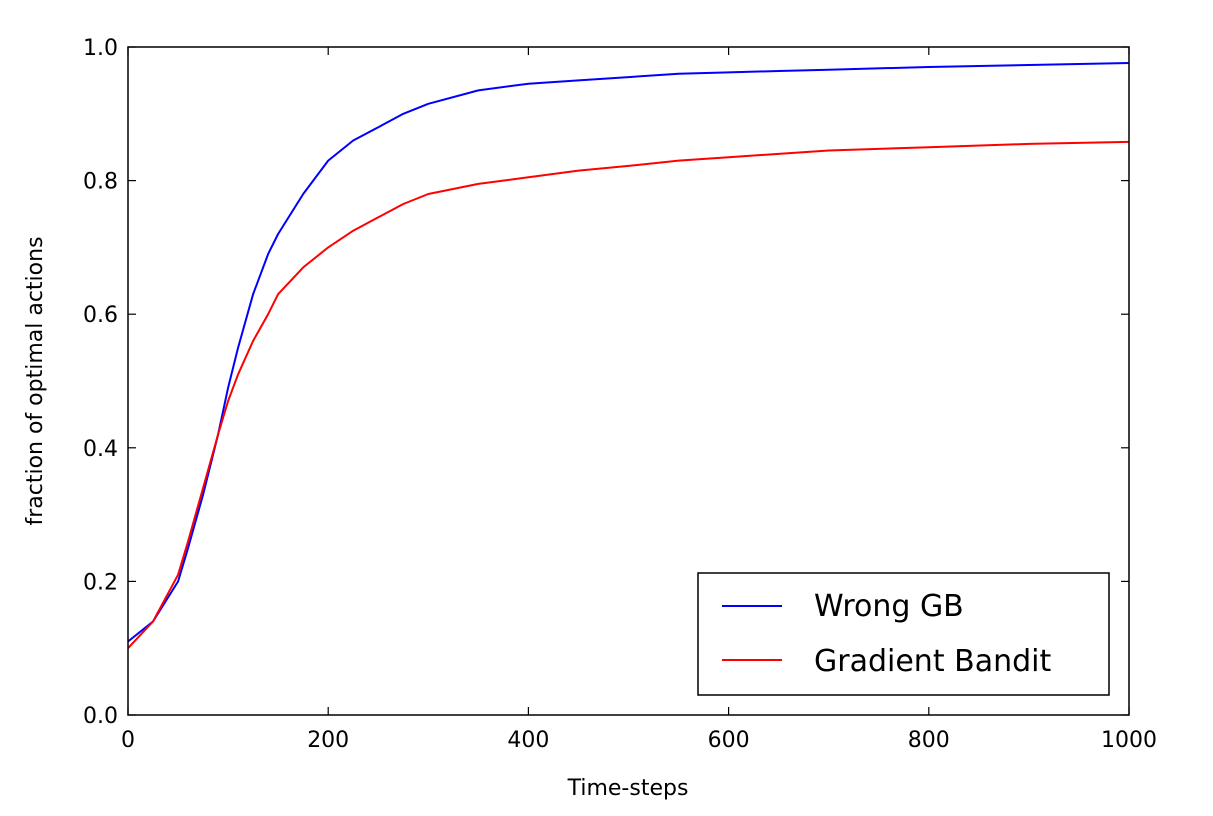 This screenshot has height=816, width=1213. Describe the element at coordinates (729, 740) in the screenshot. I see `x-tick-label: 600` at that location.